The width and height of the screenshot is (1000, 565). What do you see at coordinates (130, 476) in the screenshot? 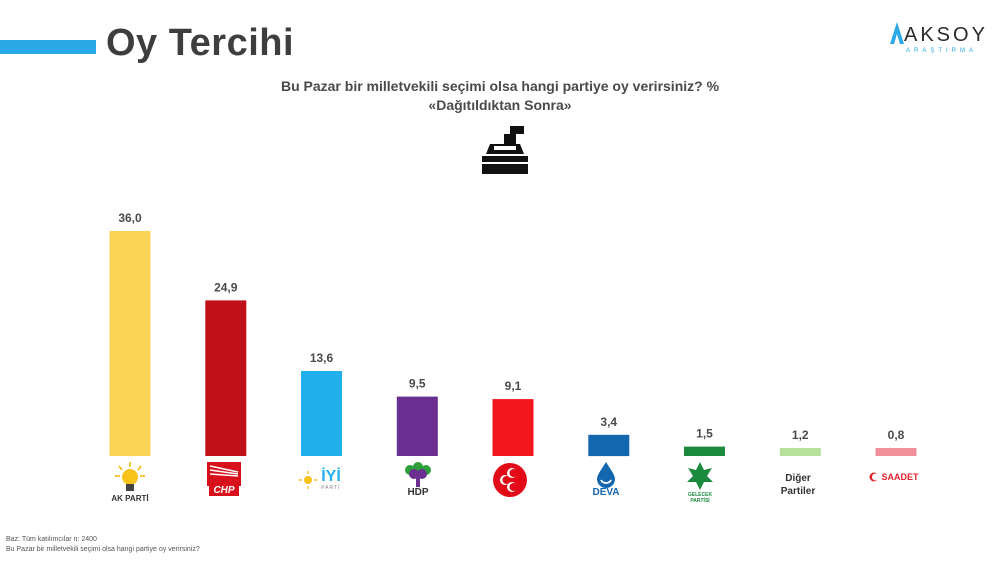
I see `lightbulb-icon` at bounding box center [130, 476].